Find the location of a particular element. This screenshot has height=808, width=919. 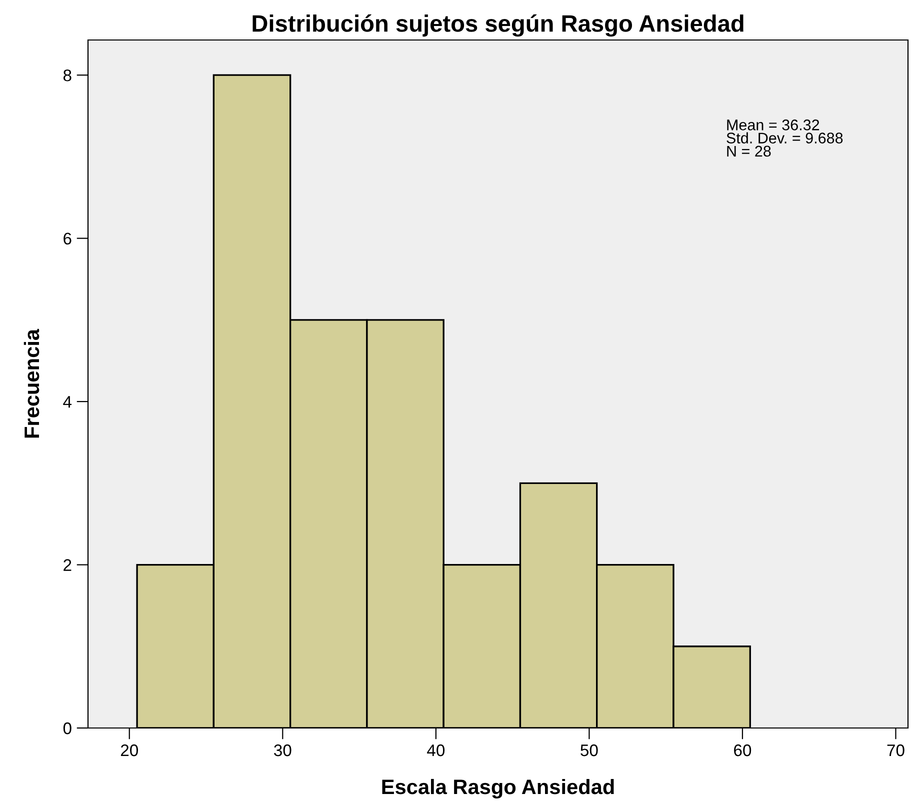

y-axis-title: Frecuencia is located at coordinates (32, 383).